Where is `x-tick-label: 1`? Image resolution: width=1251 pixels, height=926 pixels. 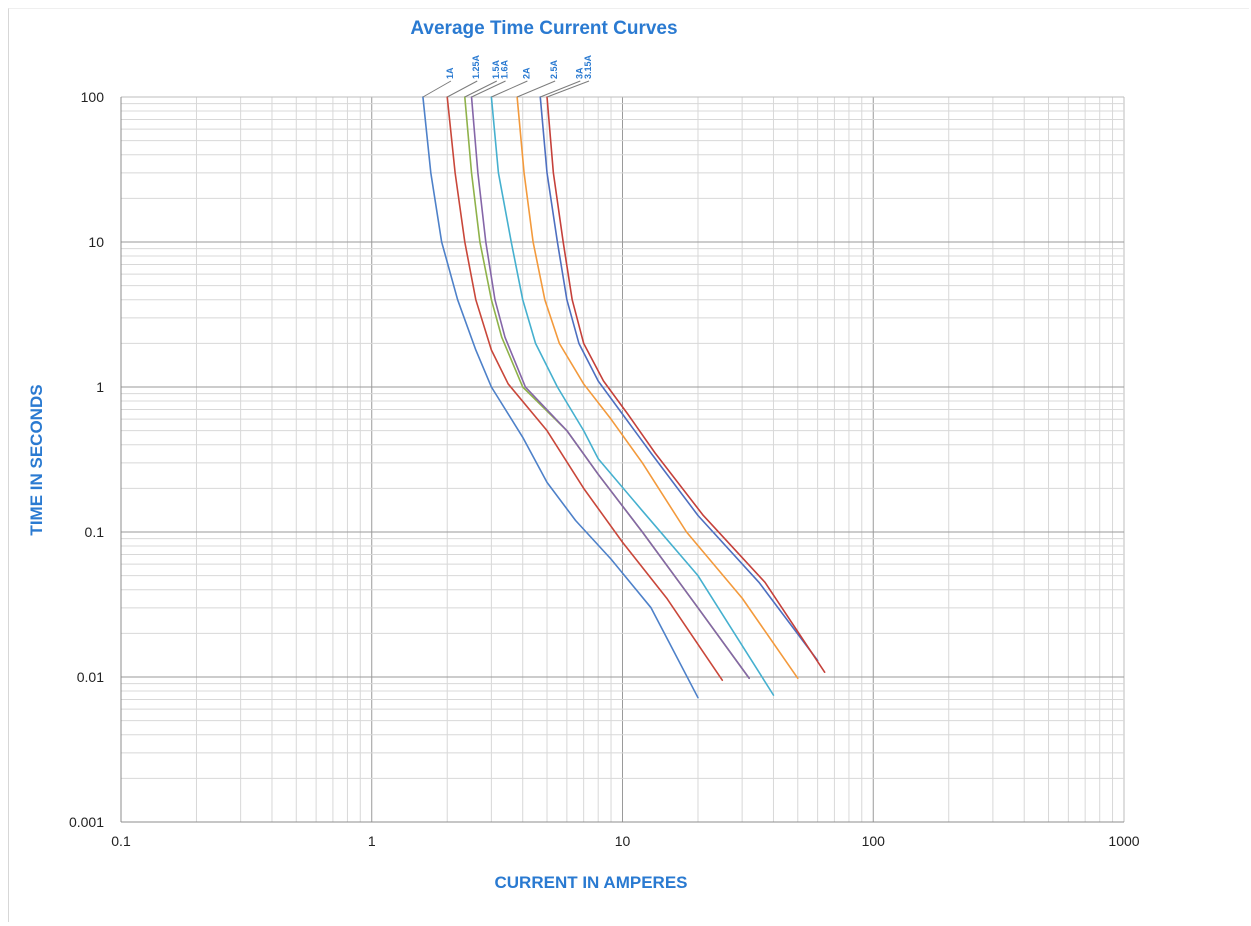
x-tick-label: 1 is located at coordinates (372, 841).